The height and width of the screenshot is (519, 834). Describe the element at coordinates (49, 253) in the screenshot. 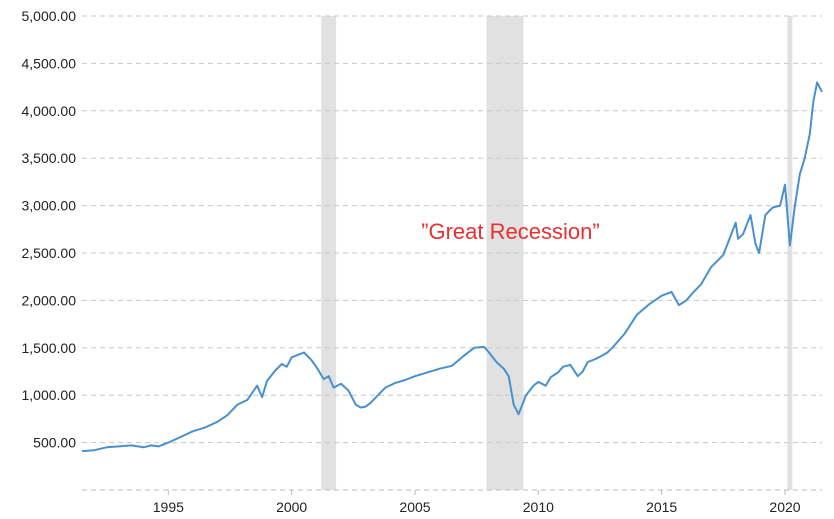

I see `y-tick-label: 2,500.00` at that location.